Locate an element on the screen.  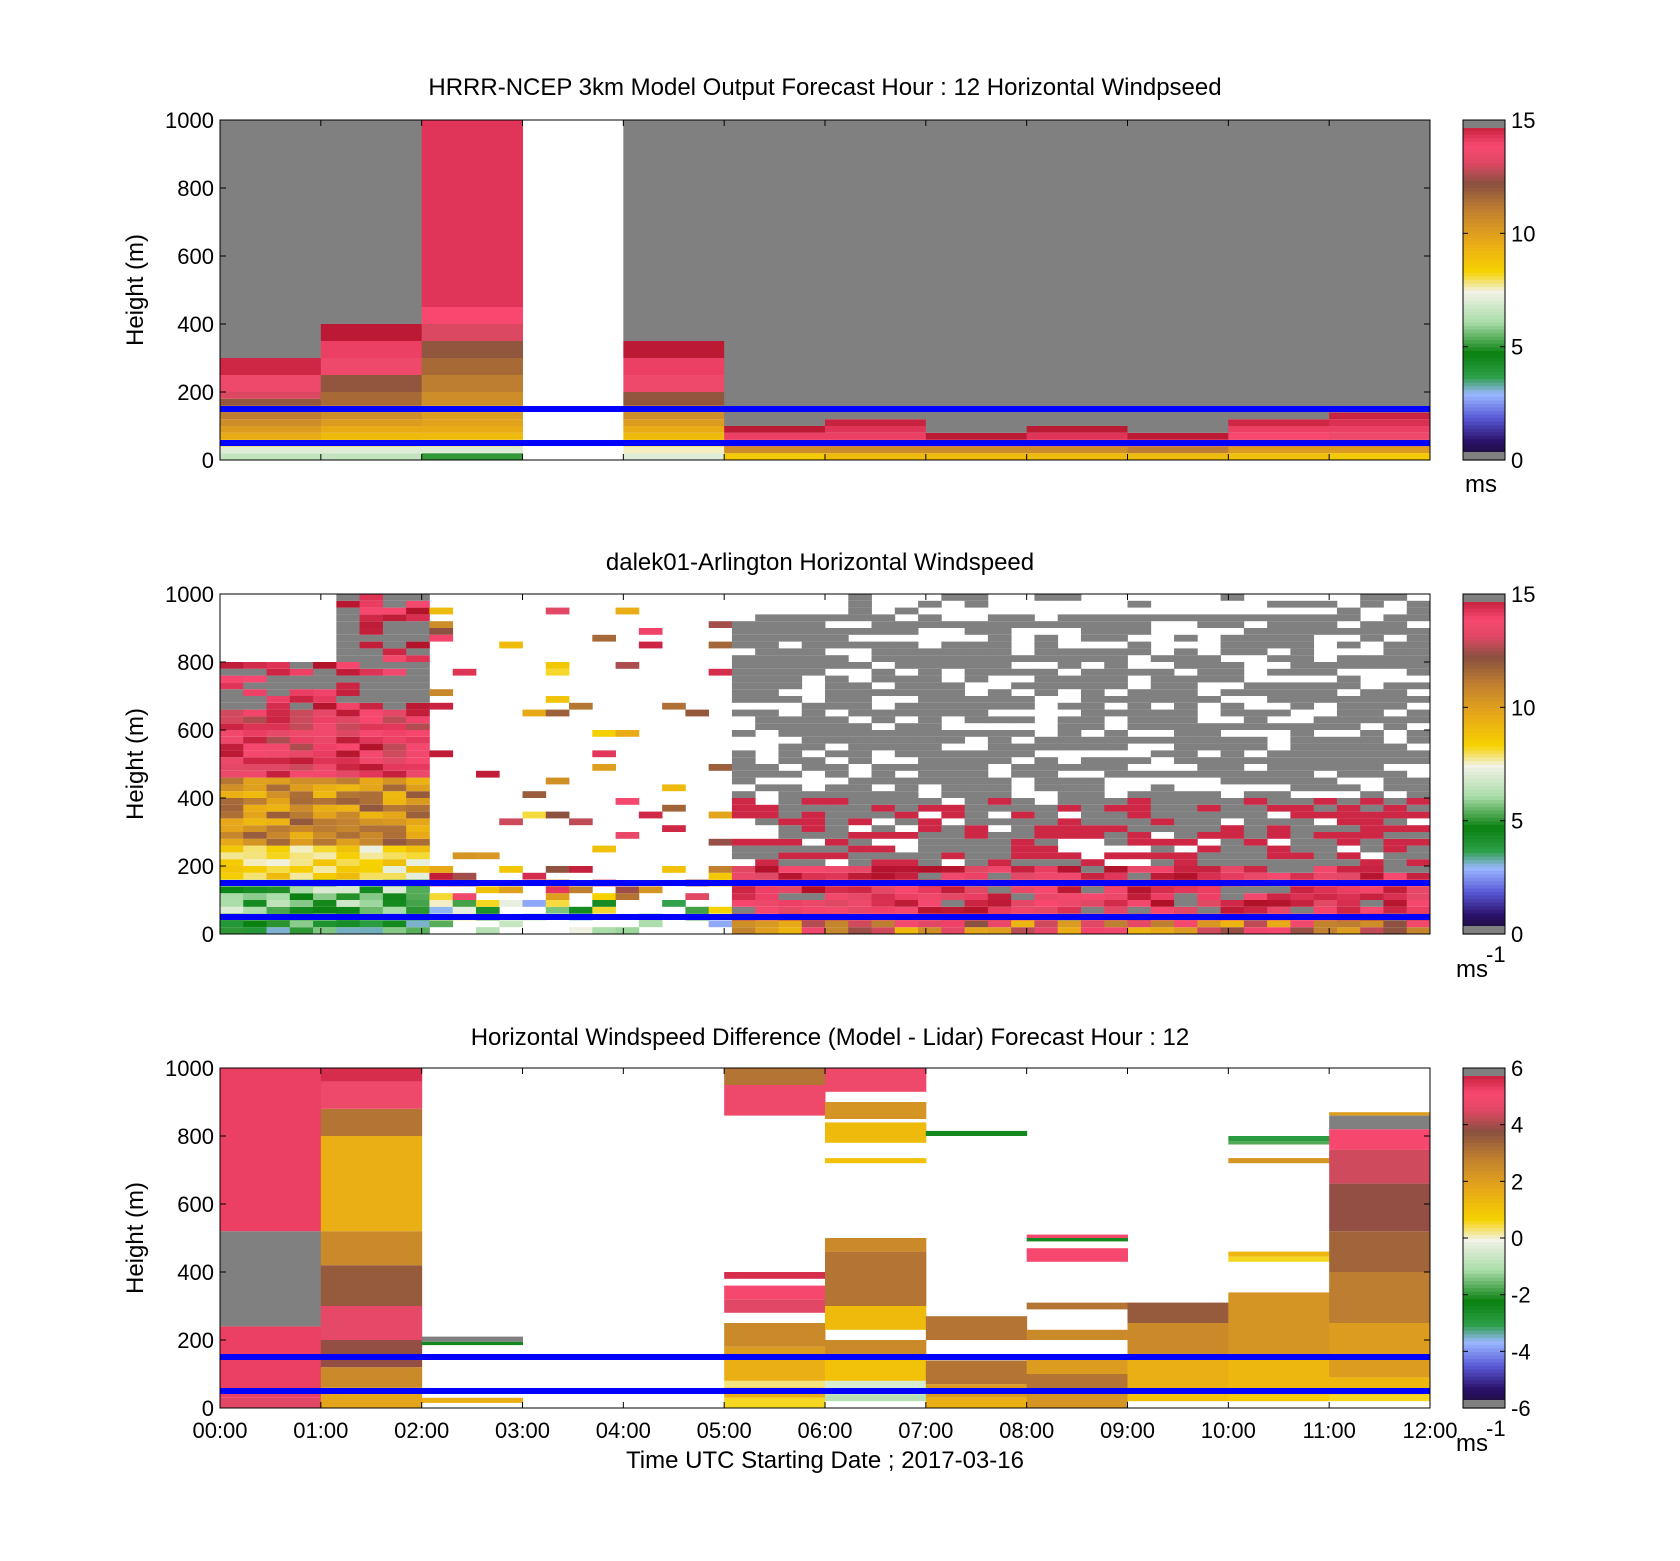
colorbar-frame is located at coordinates (1484, 764).